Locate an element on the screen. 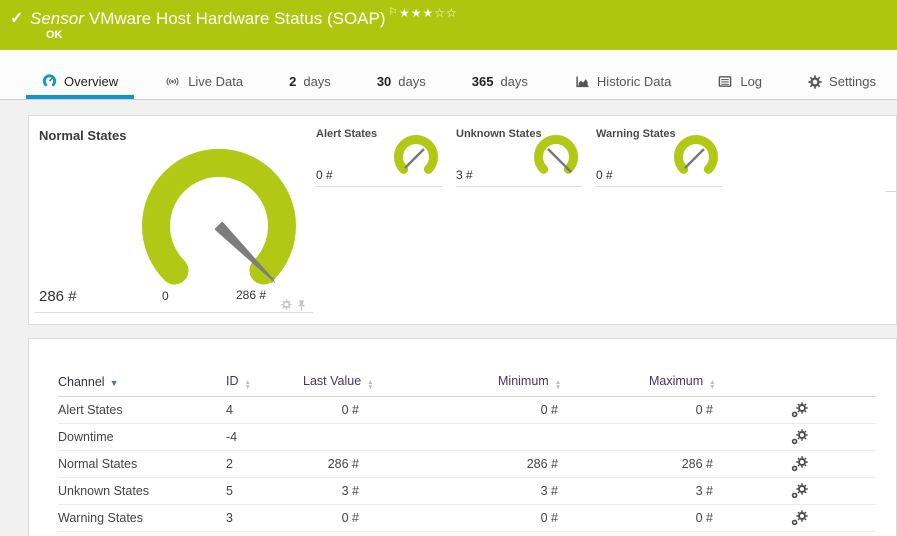 The height and width of the screenshot is (536, 897). tab-label: Log is located at coordinates (751, 81).